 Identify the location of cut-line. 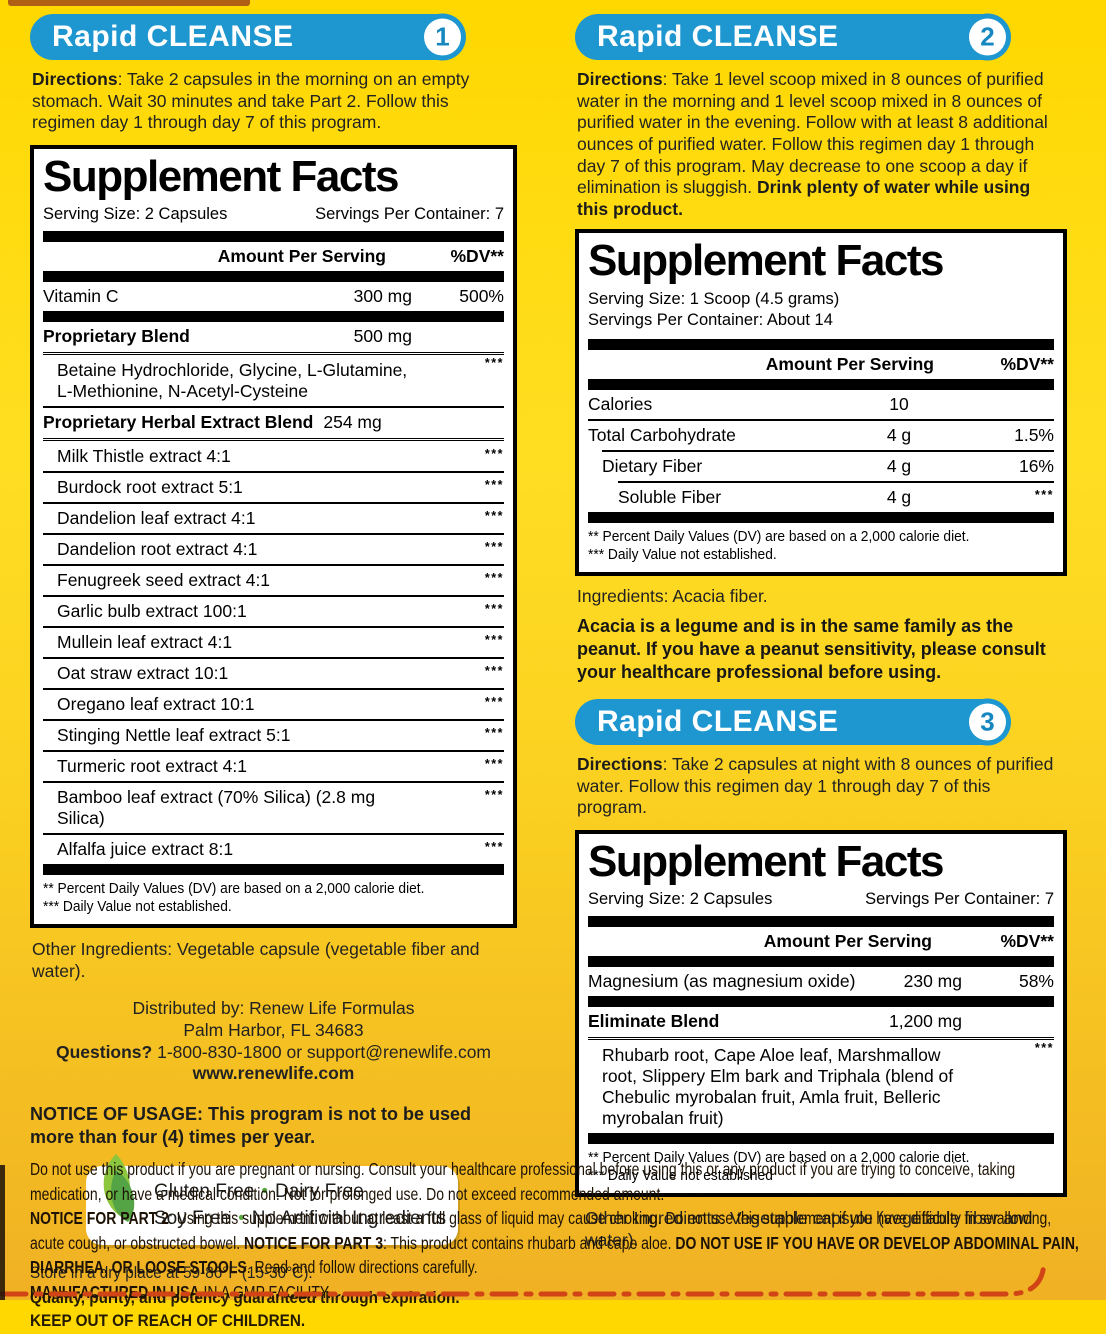
(523, 1277).